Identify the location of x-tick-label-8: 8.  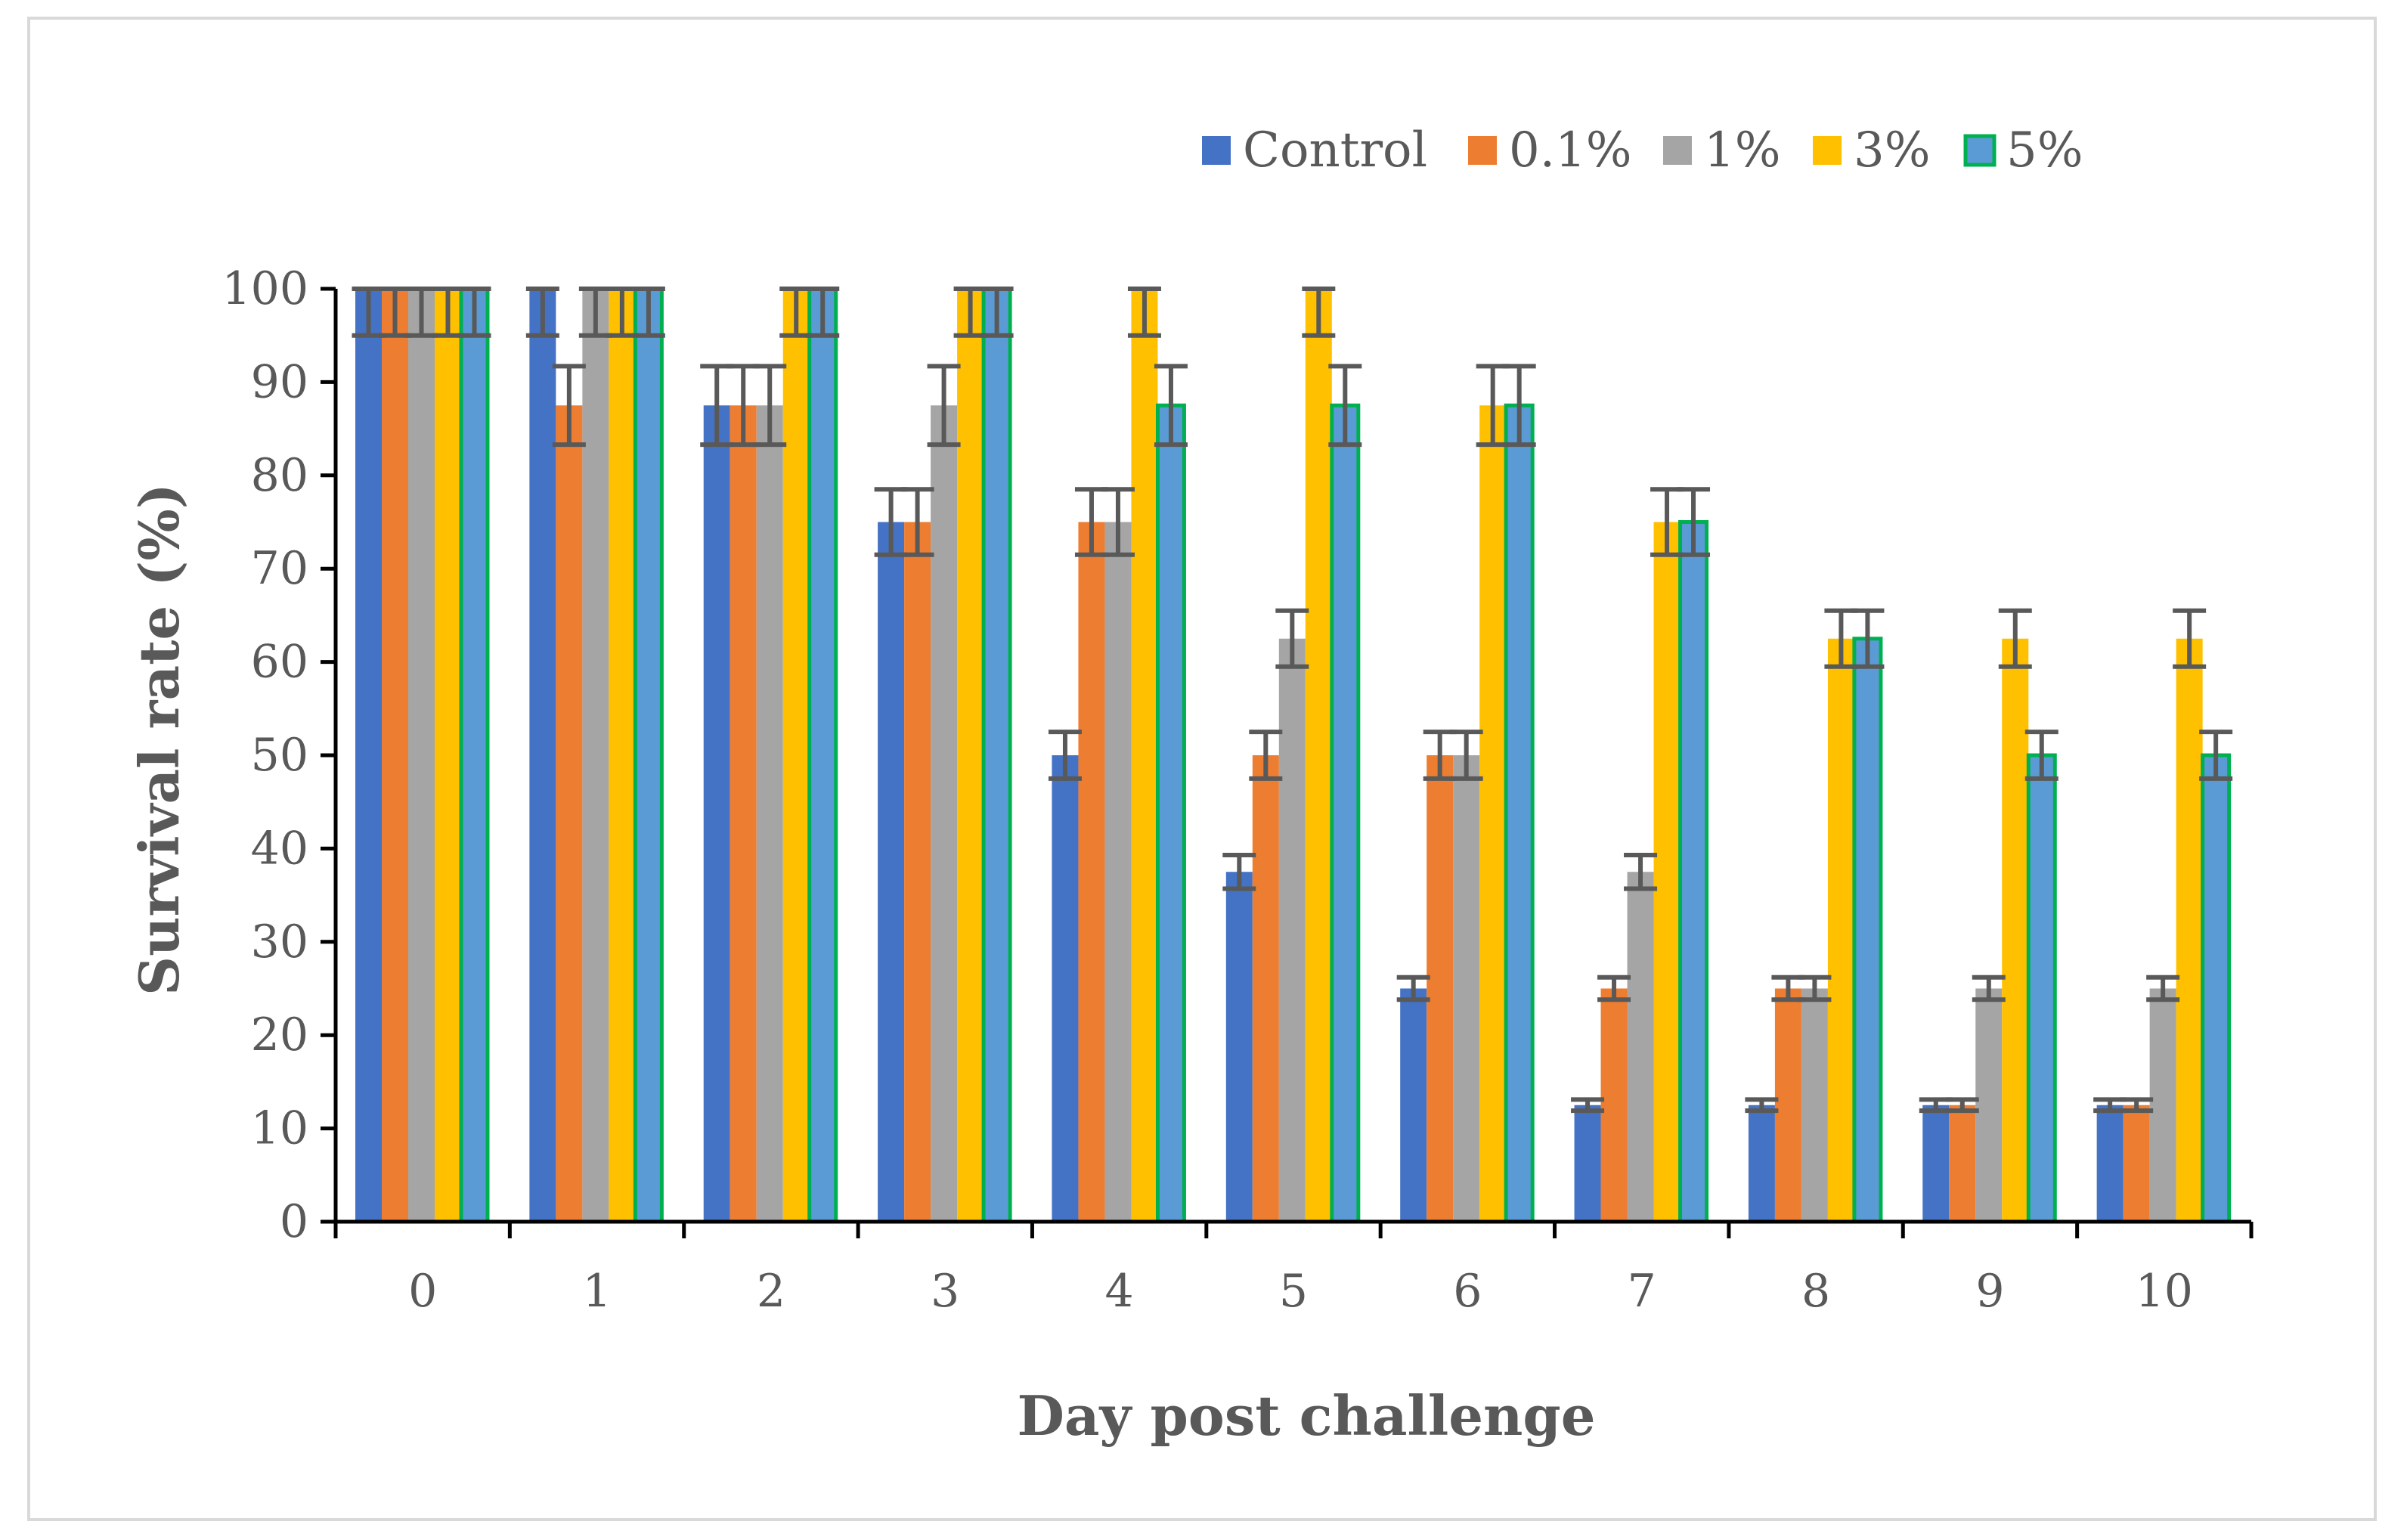
(1815, 1291).